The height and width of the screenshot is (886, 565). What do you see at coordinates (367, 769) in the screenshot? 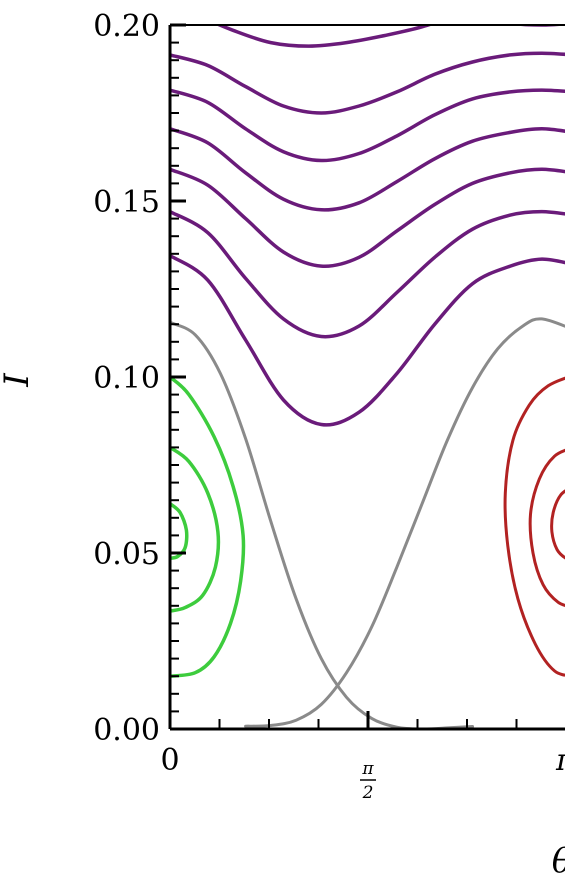
I see `x-tick-label-numerator: π` at bounding box center [367, 769].